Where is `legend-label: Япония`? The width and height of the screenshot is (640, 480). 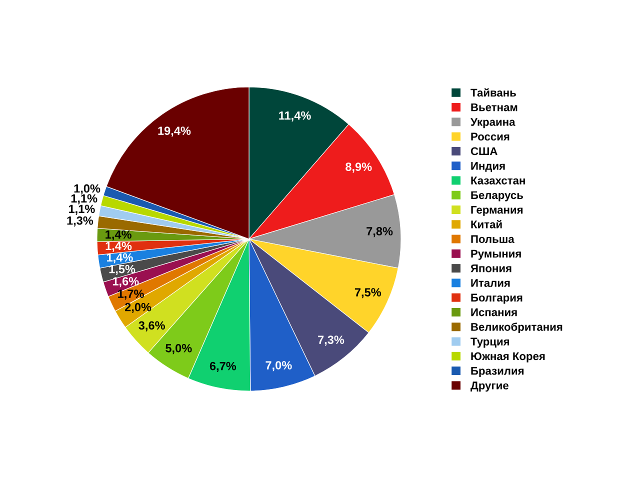
legend-label: Япония is located at coordinates (491, 268).